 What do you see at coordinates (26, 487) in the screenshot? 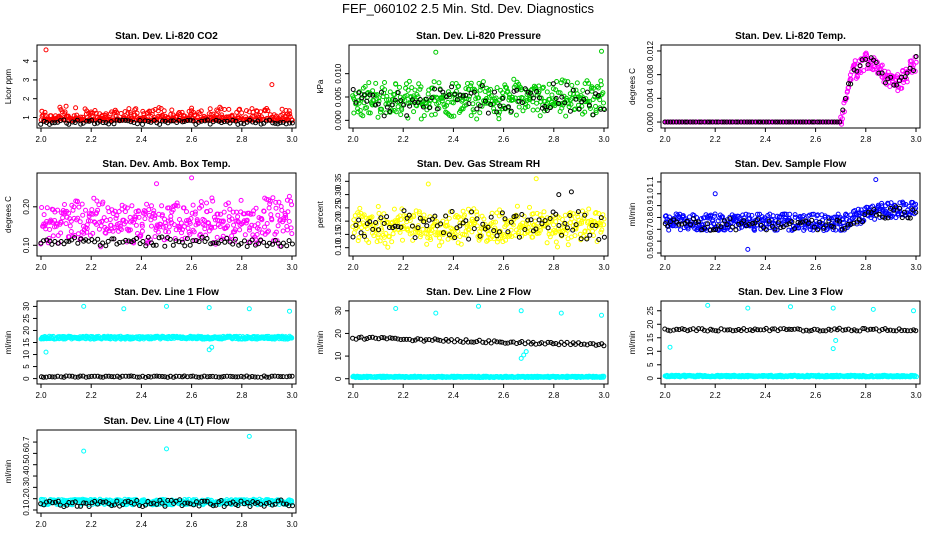
I see `y-tick-label: 0.3` at bounding box center [26, 487].